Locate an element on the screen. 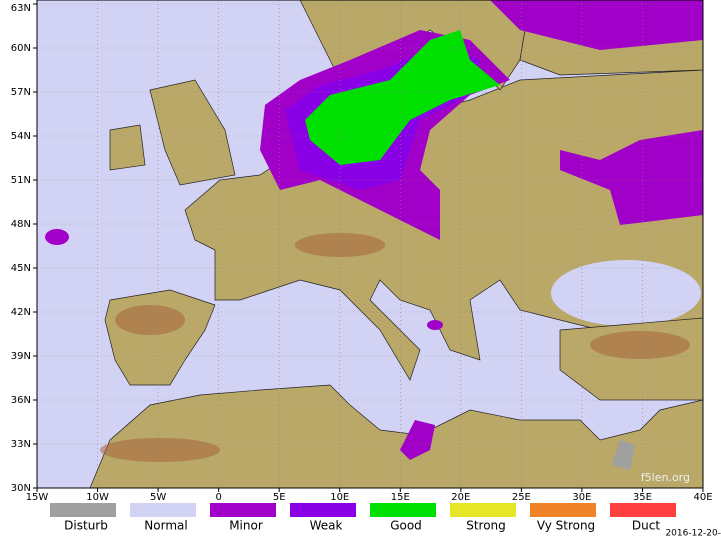 This screenshot has height=541, width=721. lon-label: 30E is located at coordinates (581, 497).